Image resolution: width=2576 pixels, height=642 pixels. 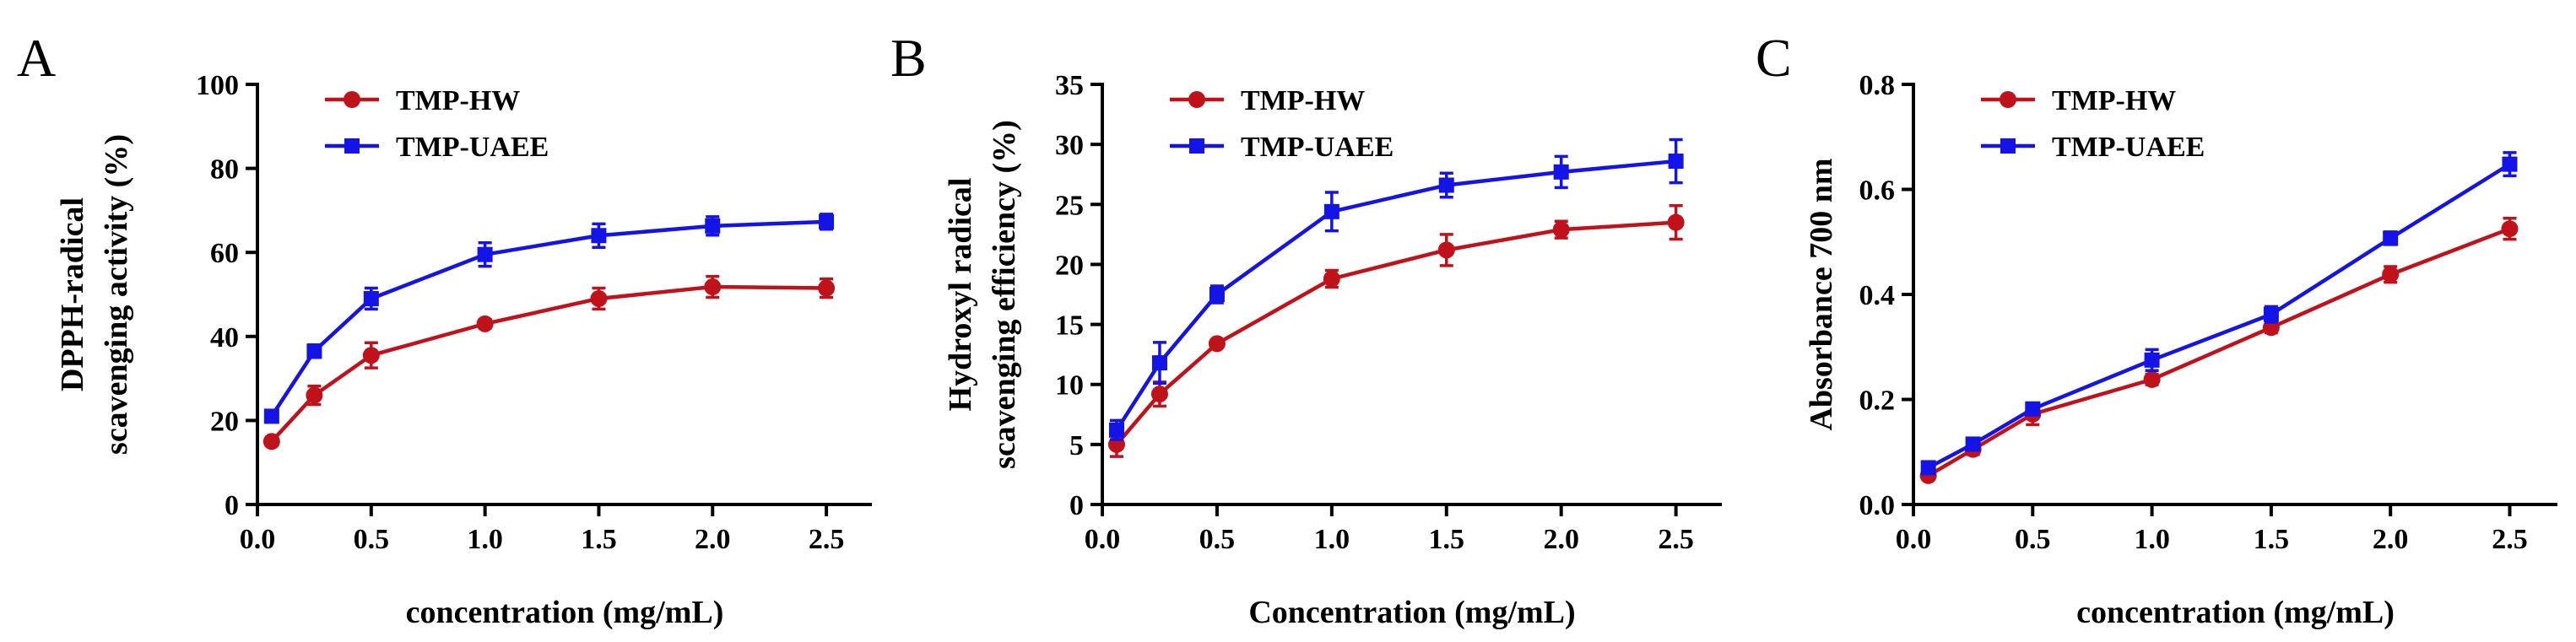 What do you see at coordinates (116, 294) in the screenshot?
I see `y-axis-title: scavenging activity (%)` at bounding box center [116, 294].